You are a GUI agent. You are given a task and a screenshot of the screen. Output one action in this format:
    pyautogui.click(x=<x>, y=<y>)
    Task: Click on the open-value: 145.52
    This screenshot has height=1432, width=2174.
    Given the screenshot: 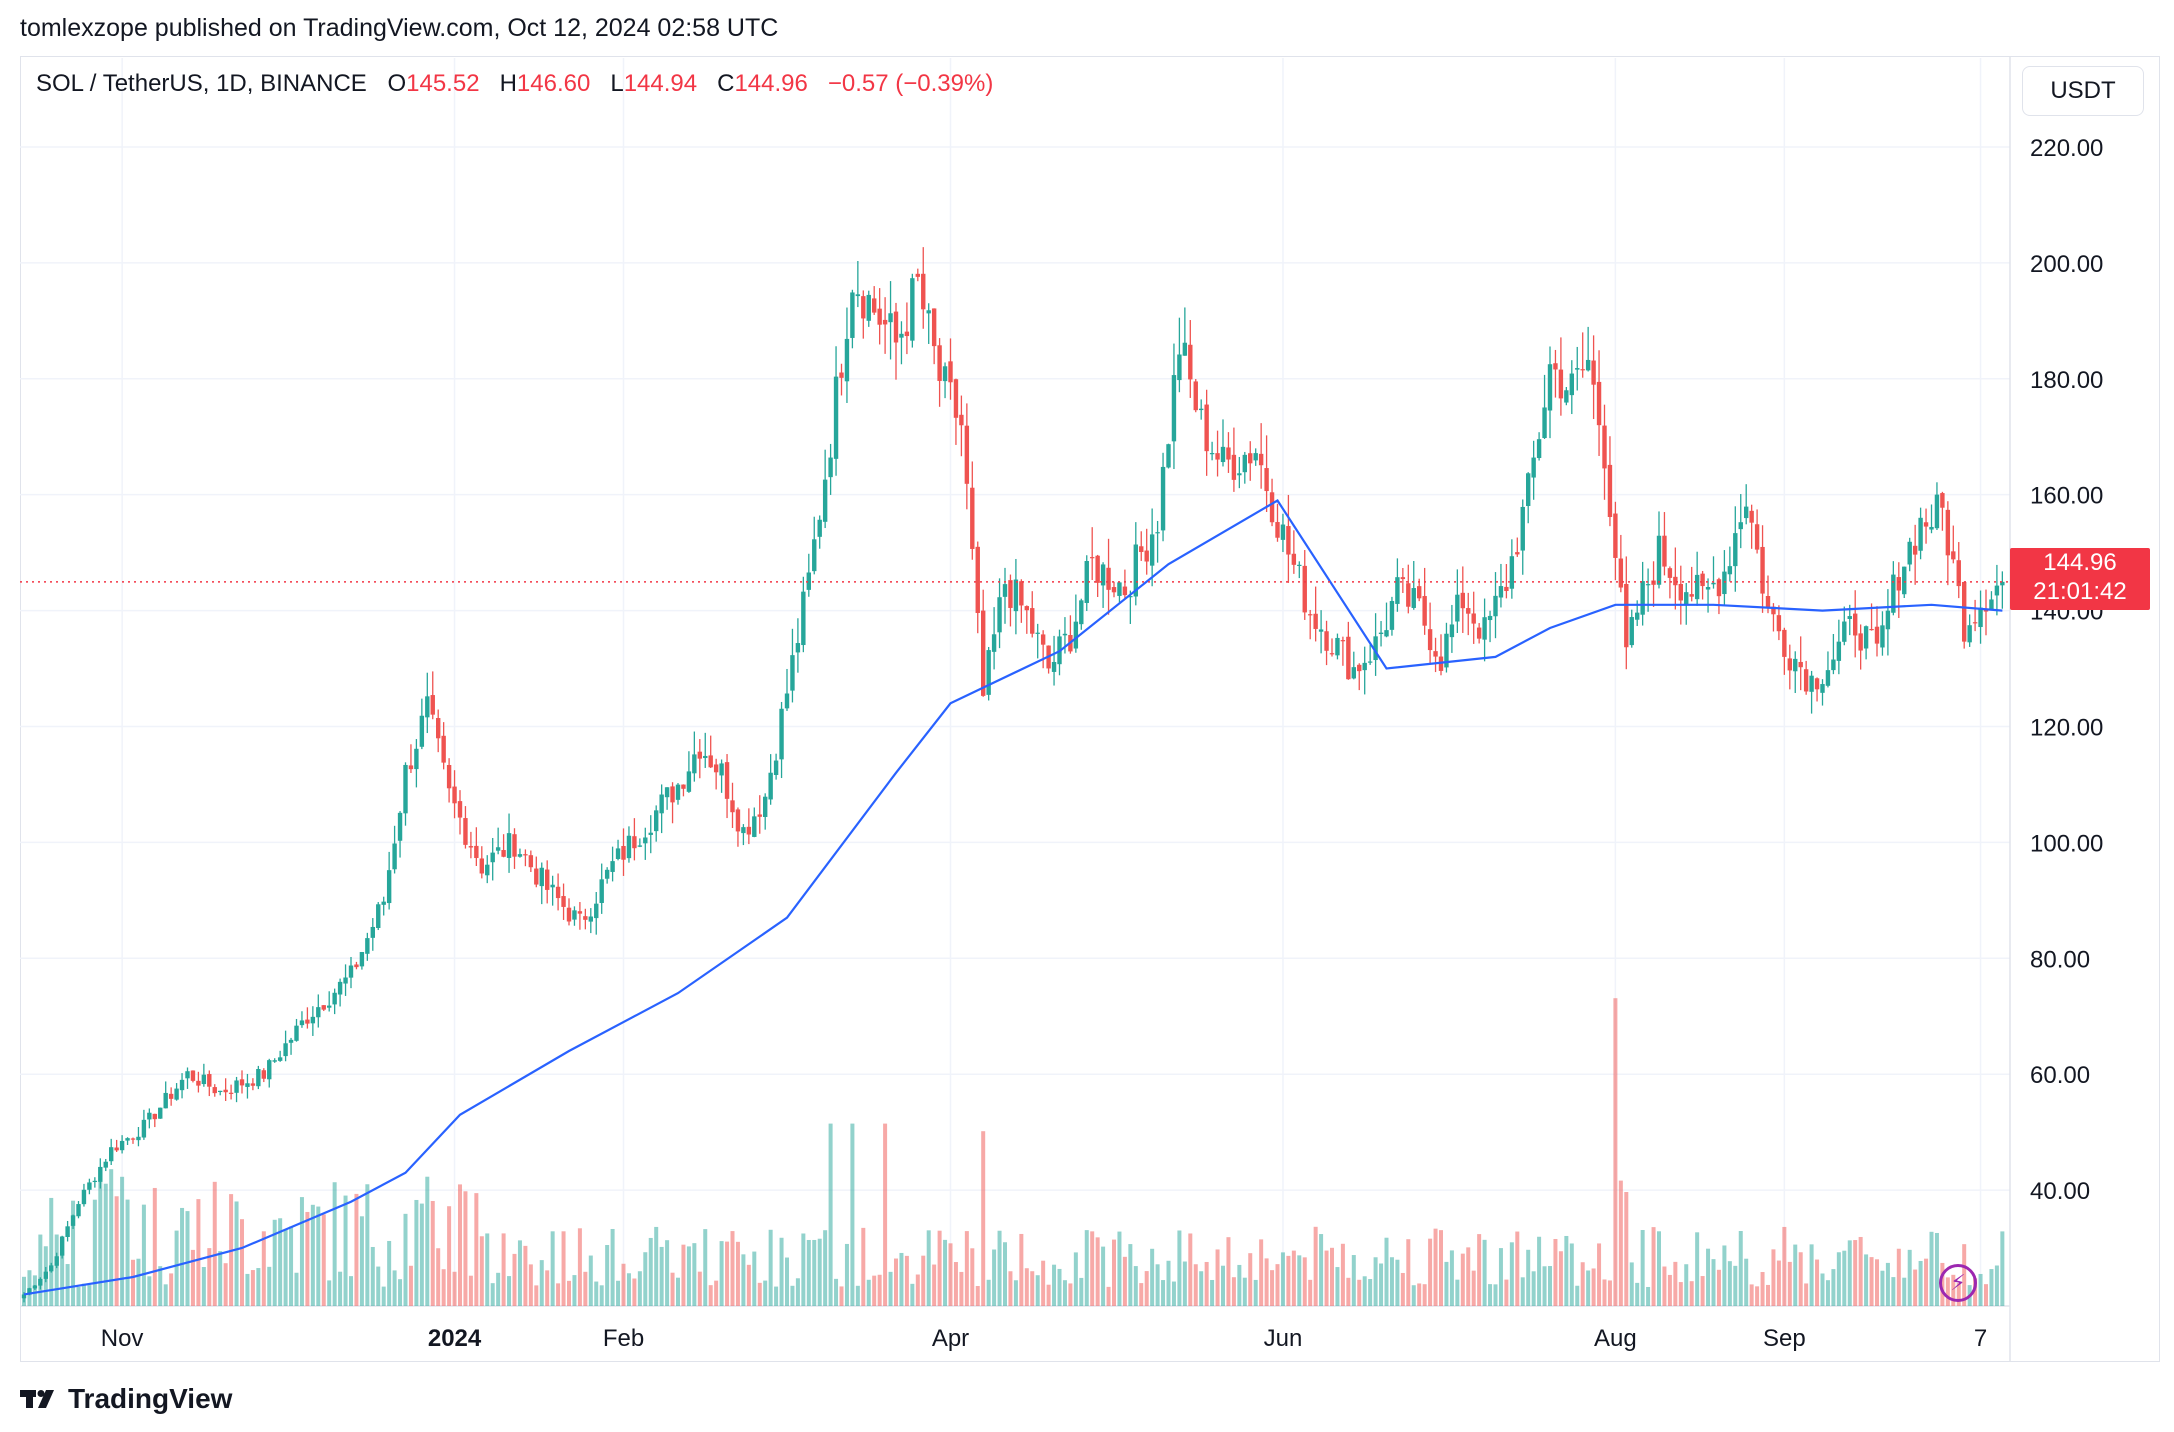 What is the action you would take?
    pyautogui.click(x=443, y=83)
    